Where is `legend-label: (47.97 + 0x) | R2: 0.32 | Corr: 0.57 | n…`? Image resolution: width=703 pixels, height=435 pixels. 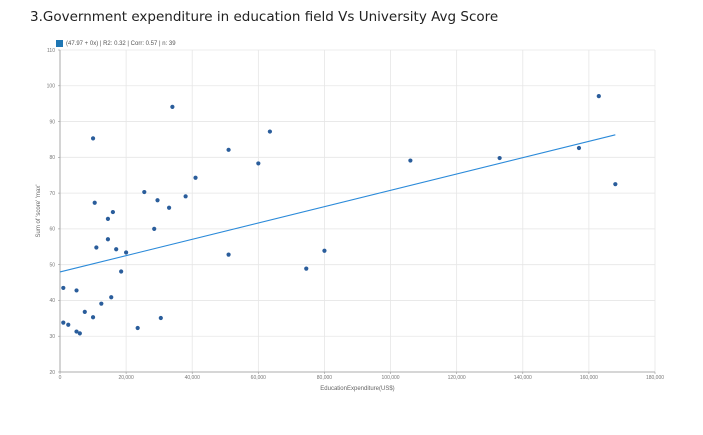
legend-label: (47.97 + 0x) | R2: 0.32 | Corr: 0.57 | n… is located at coordinates (121, 43).